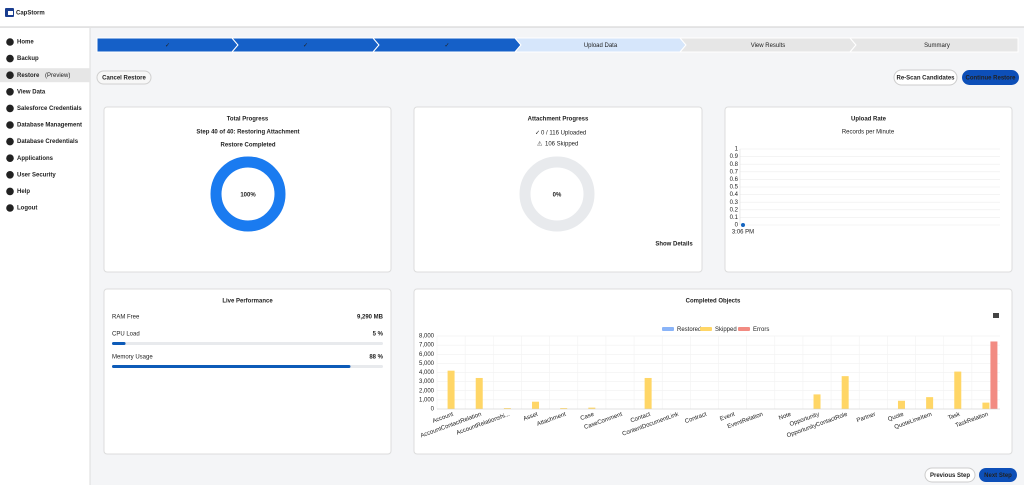 The width and height of the screenshot is (1024, 485). What do you see at coordinates (126, 335) in the screenshot?
I see `metric-label: CPU Load` at bounding box center [126, 335].